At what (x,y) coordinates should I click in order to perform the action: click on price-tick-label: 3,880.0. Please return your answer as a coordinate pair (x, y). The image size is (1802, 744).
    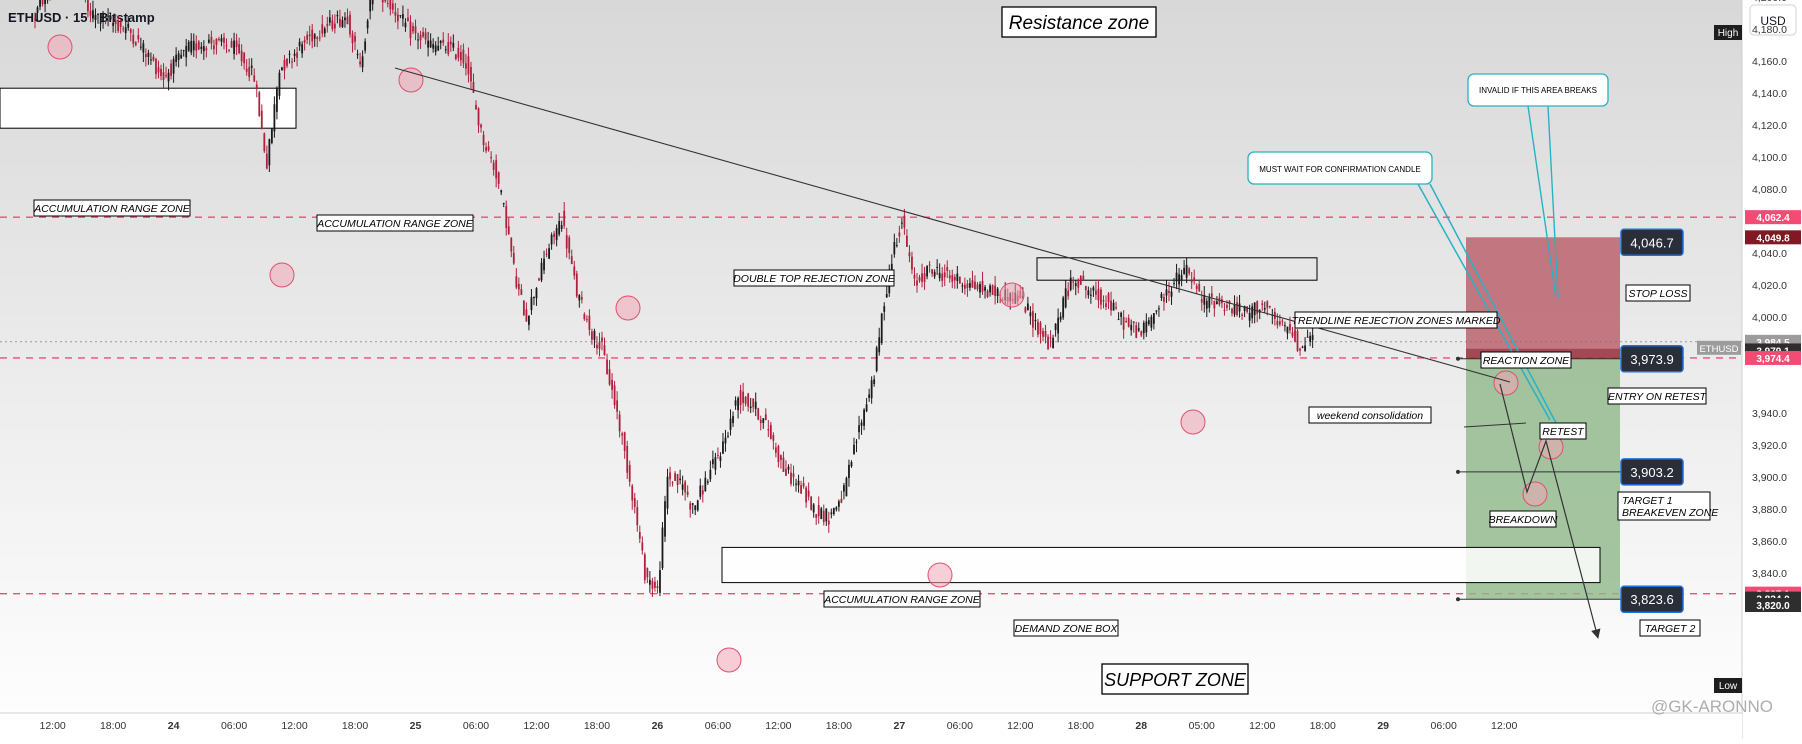
    Looking at the image, I should click on (1769, 510).